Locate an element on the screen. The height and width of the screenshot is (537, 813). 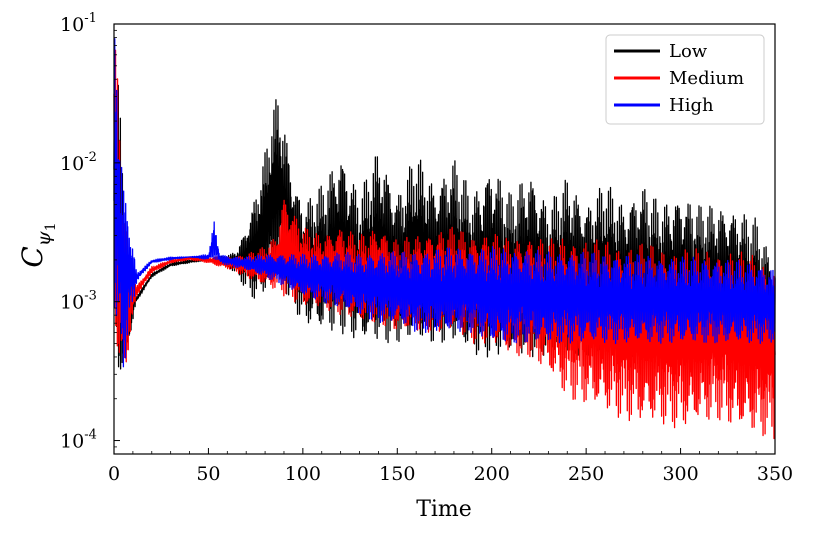
x-tick-label: 250 is located at coordinates (586, 474).